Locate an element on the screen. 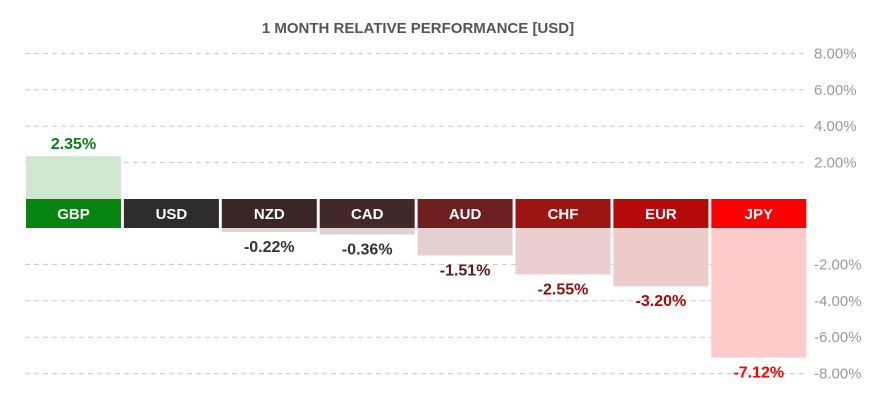  y-tick-label: 2.00% is located at coordinates (835, 163).